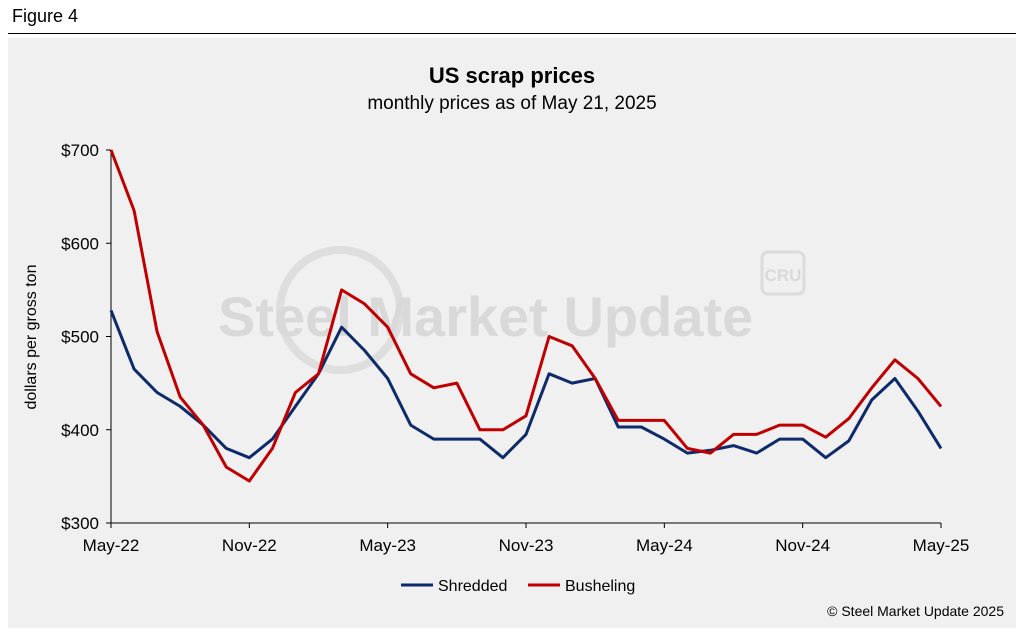 The width and height of the screenshot is (1024, 633). Describe the element at coordinates (249, 545) in the screenshot. I see `x-tick-label: Nov-22` at that location.